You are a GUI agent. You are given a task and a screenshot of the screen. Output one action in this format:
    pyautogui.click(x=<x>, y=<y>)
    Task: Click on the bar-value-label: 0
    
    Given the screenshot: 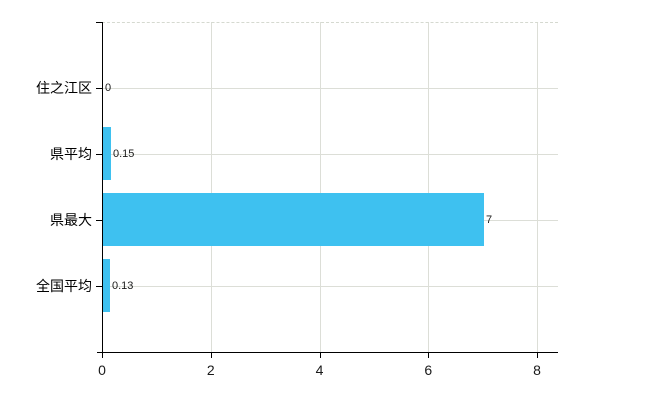 What is the action you would take?
    pyautogui.click(x=108, y=88)
    